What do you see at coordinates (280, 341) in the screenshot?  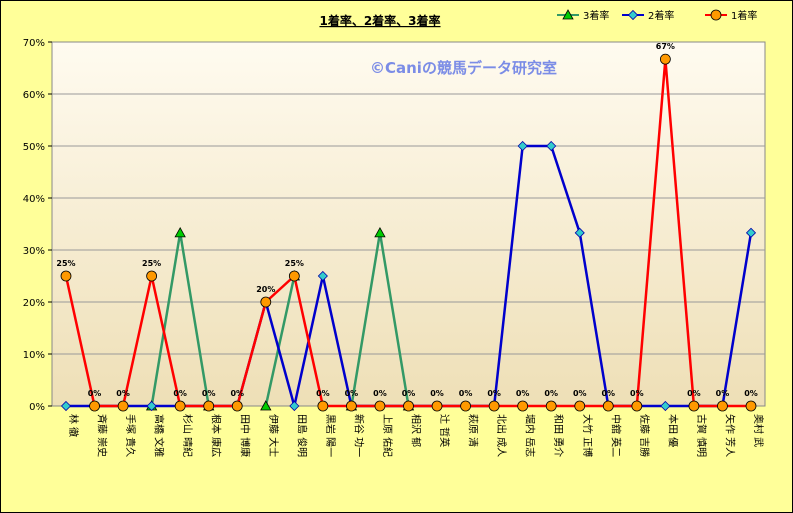 I see `series-line` at bounding box center [280, 341].